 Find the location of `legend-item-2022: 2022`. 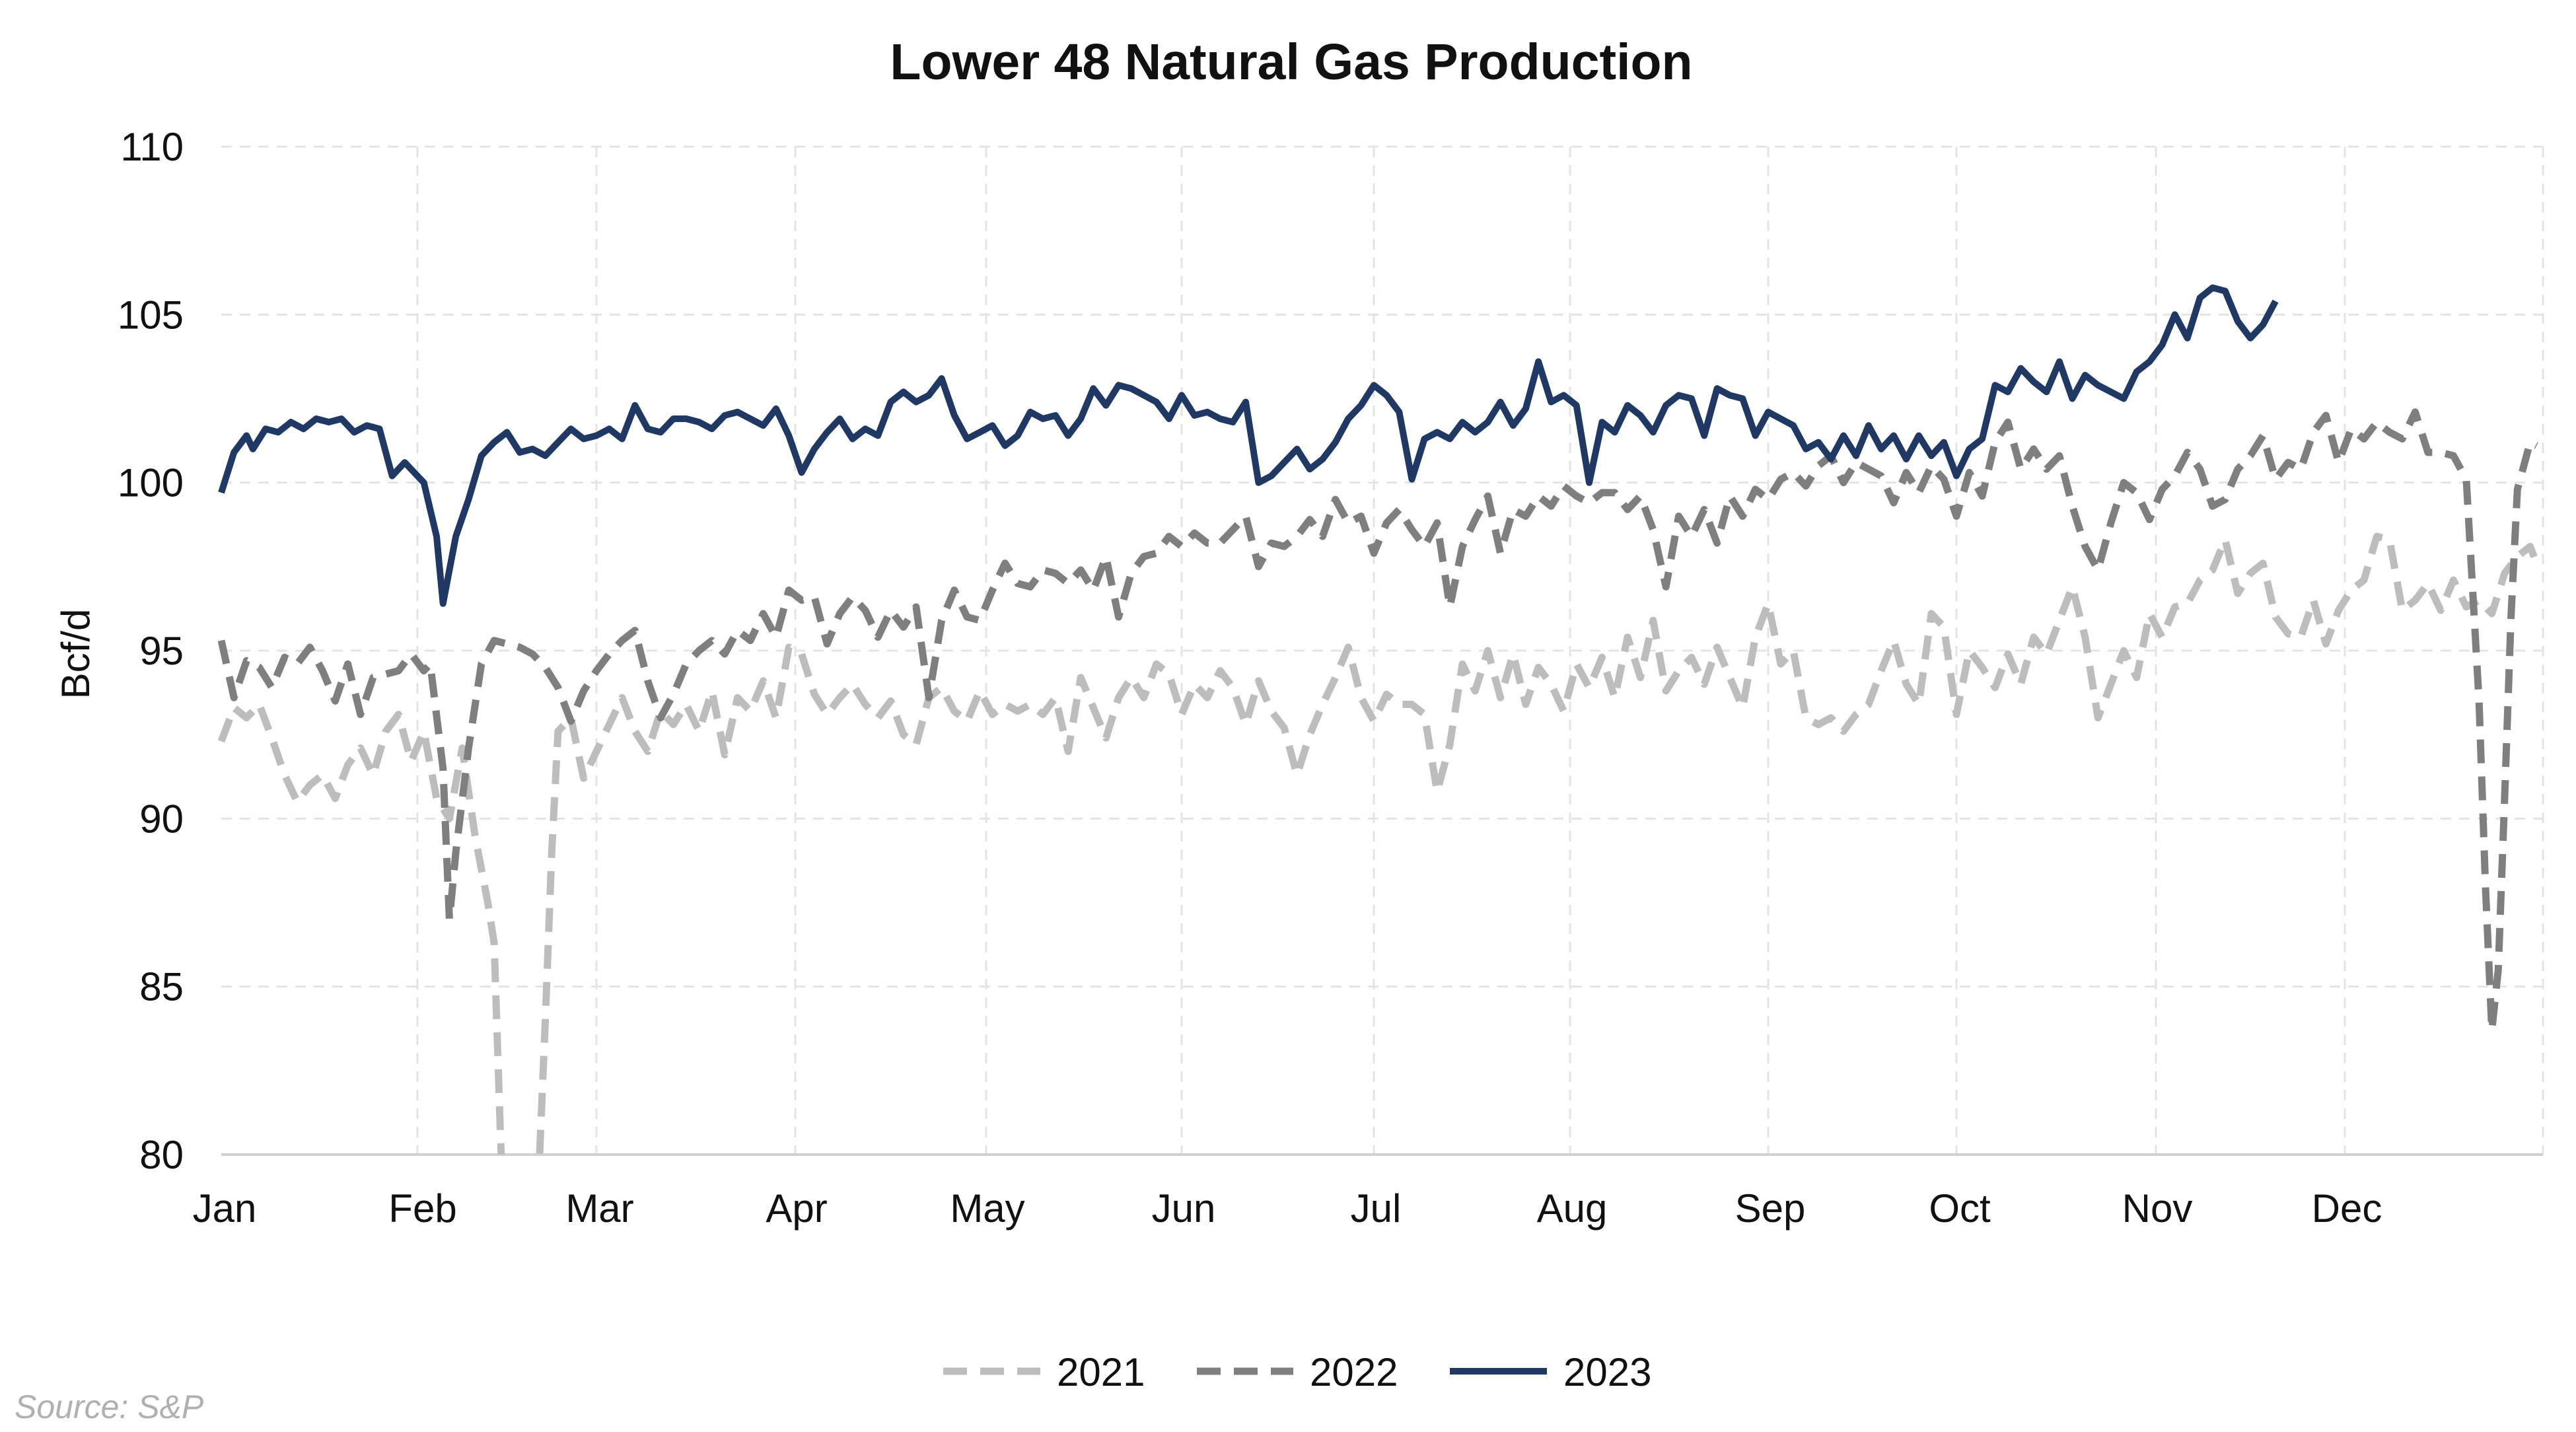

legend-item-2022: 2022 is located at coordinates (1297, 1372).